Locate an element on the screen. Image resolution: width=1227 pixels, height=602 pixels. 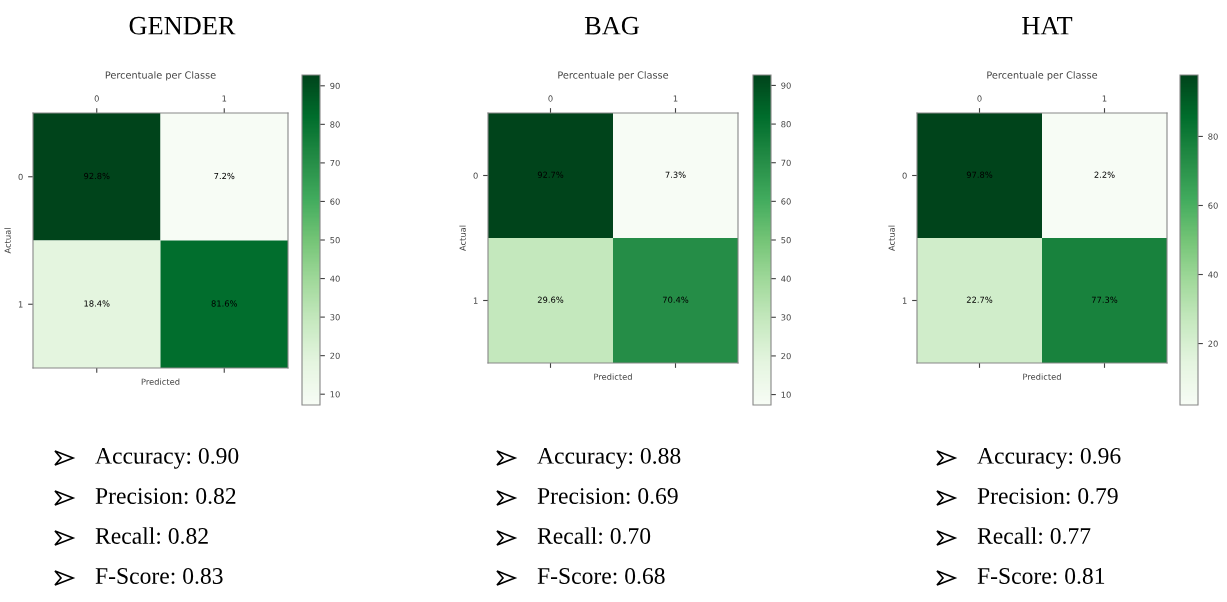
text: Precision: 0.79 is located at coordinates (1047, 496).